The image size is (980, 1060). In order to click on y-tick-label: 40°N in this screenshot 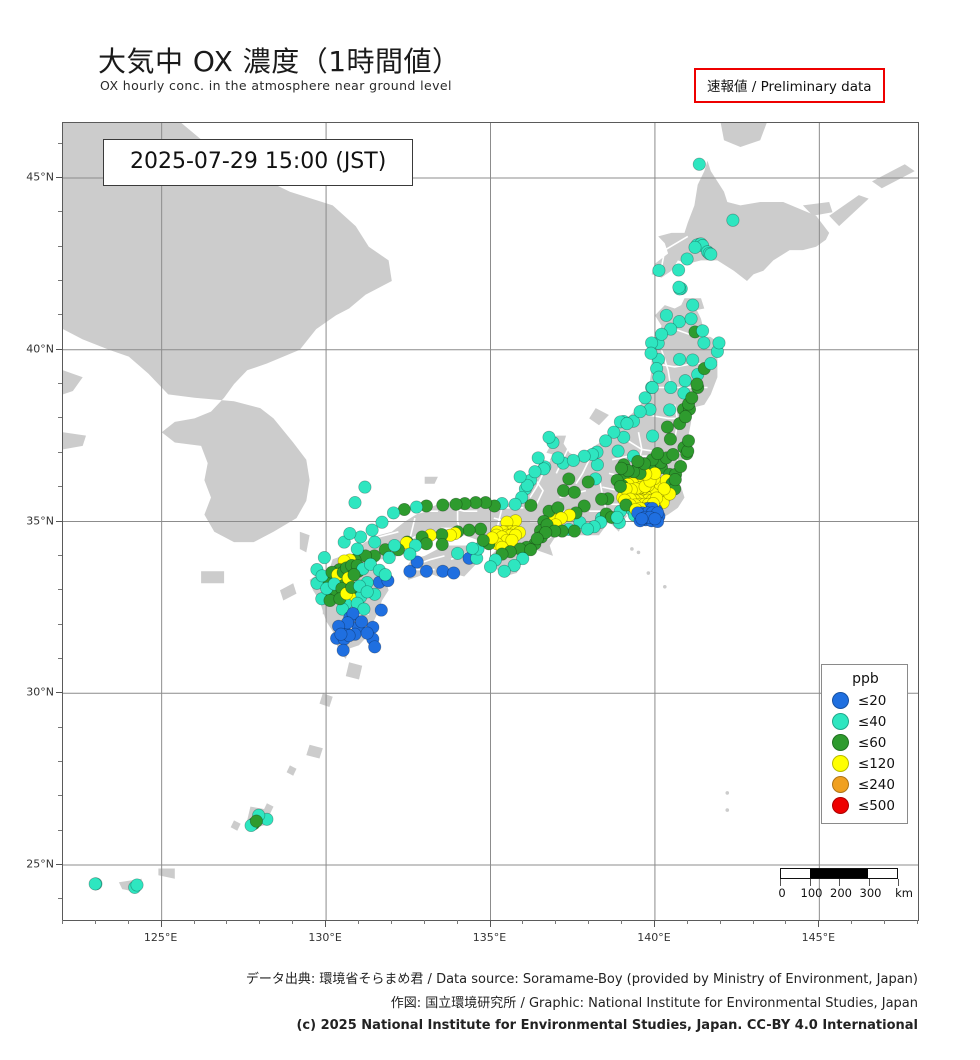, I will do `click(40, 349)`.